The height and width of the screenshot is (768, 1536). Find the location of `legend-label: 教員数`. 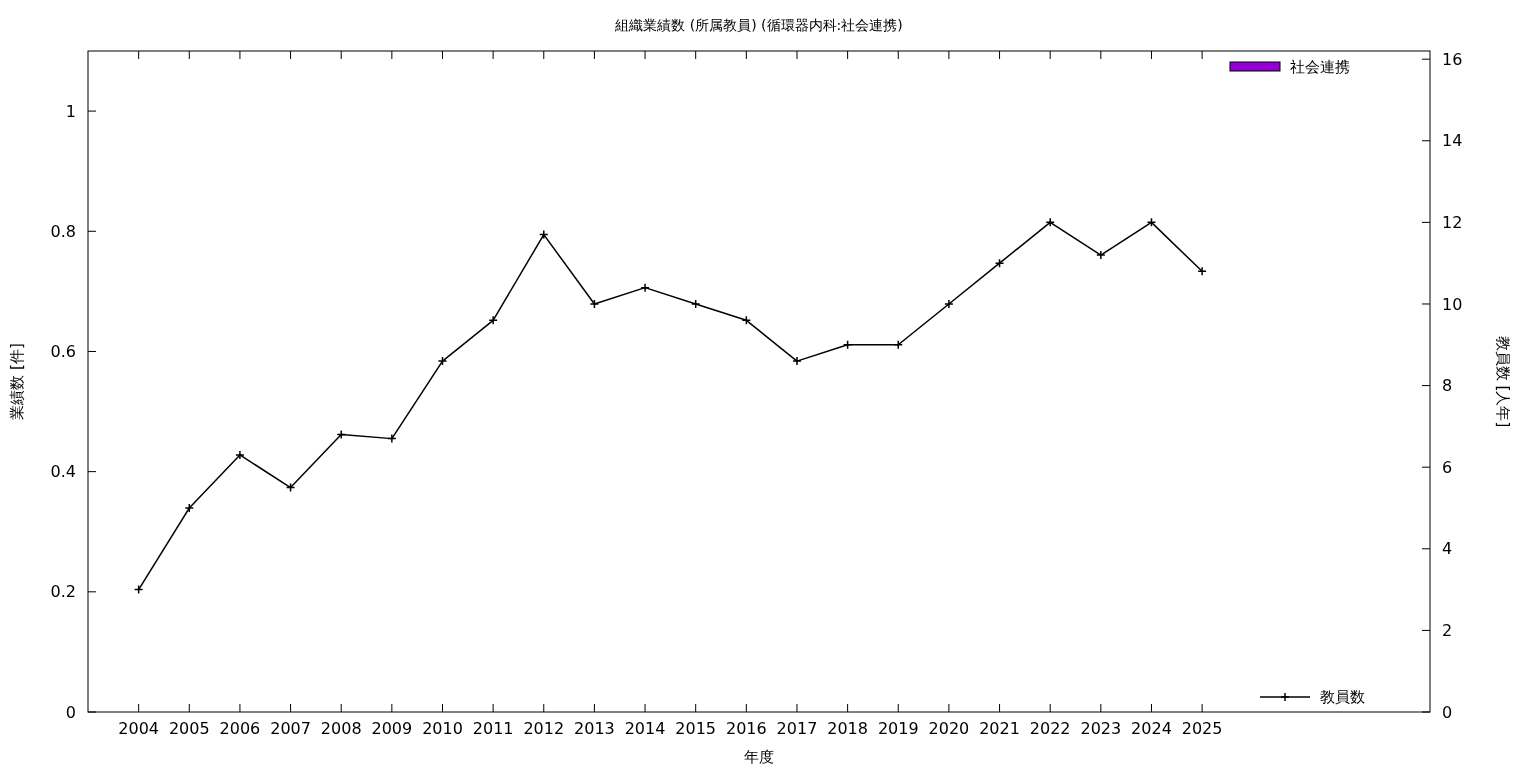

legend-label: 教員数 is located at coordinates (1342, 697).